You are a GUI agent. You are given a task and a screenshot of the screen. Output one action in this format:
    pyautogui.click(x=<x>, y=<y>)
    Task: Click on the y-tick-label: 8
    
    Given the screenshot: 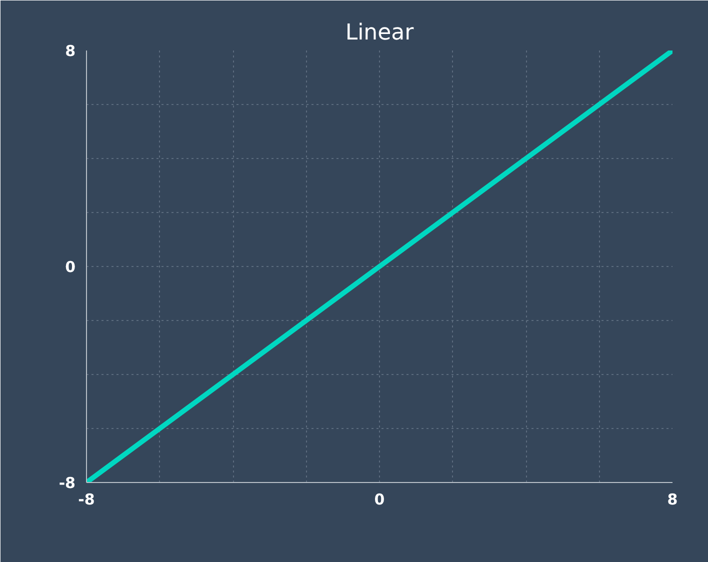 What is the action you would take?
    pyautogui.click(x=70, y=51)
    